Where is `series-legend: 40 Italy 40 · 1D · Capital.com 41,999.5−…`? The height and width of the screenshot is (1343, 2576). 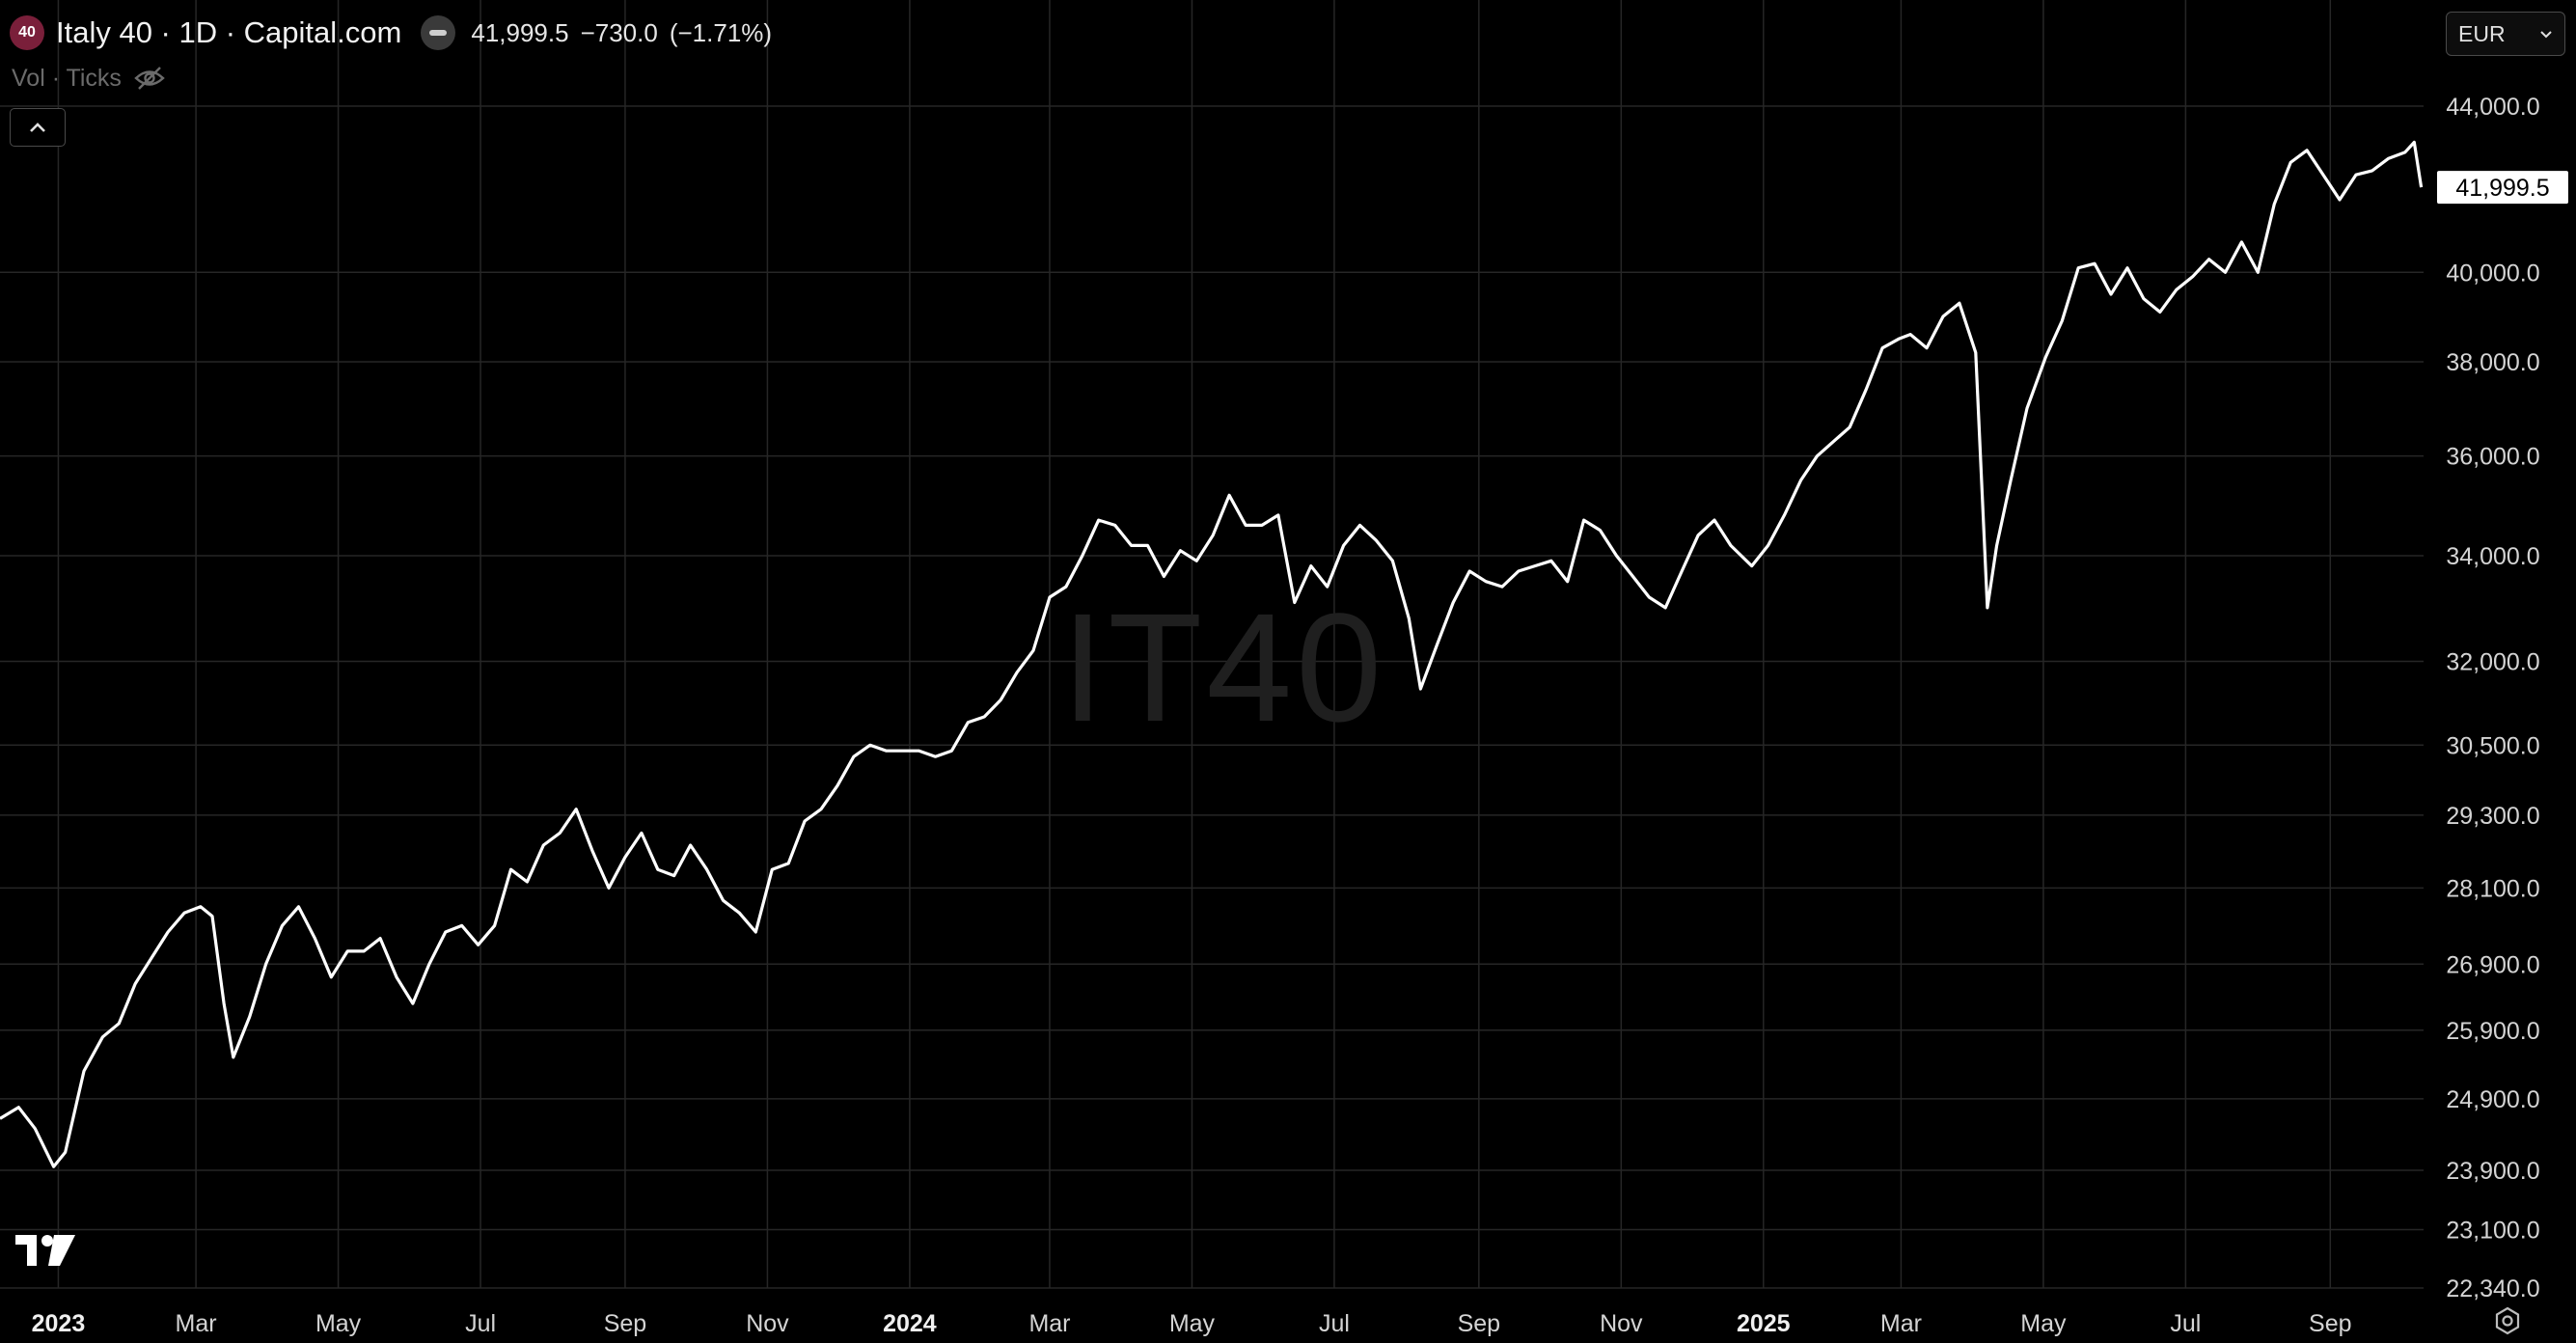
series-legend: 40 Italy 40 · 1D · Capital.com 41,999.5−… is located at coordinates (396, 33).